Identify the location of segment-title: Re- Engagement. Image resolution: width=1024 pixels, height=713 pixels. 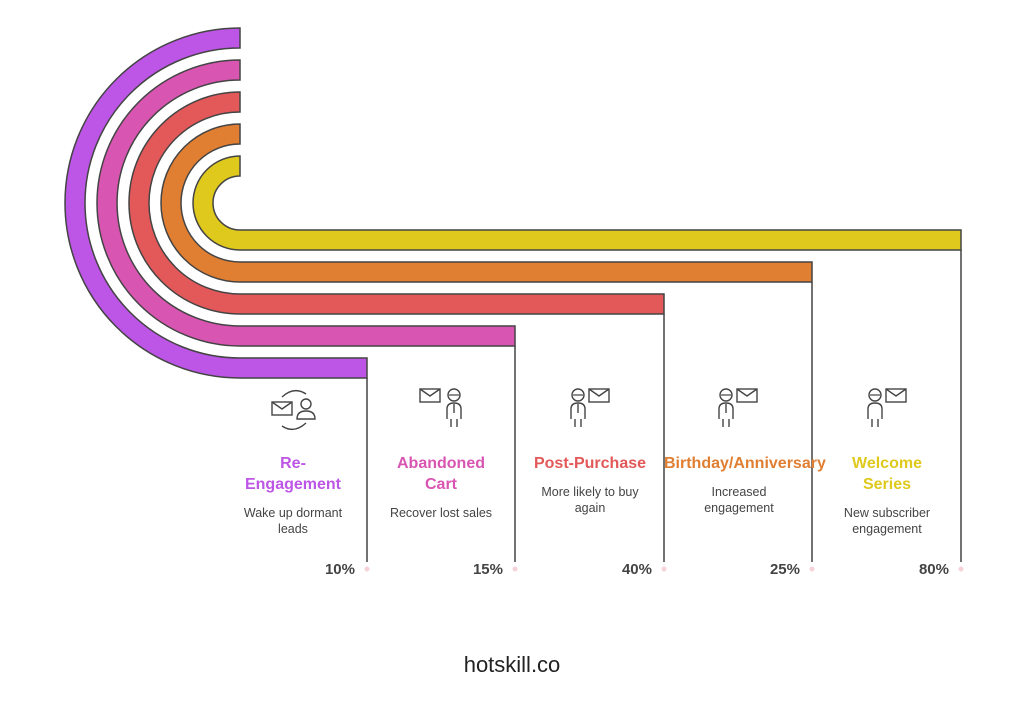
(292, 474).